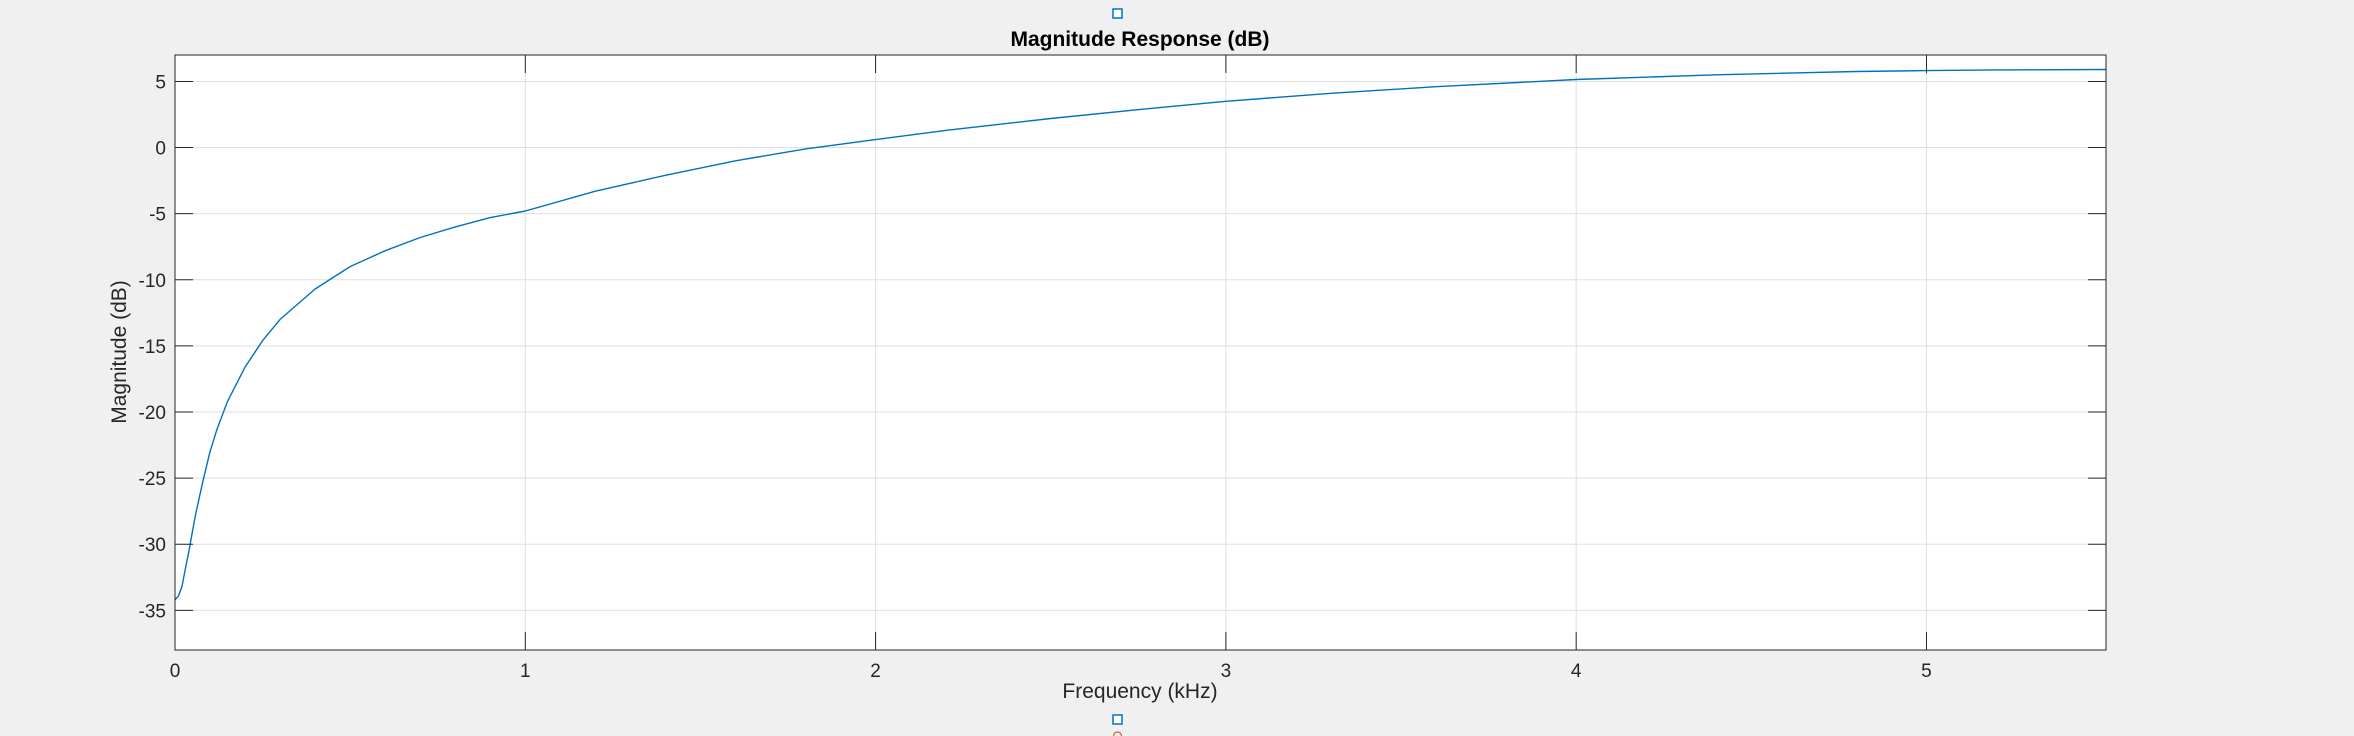  Describe the element at coordinates (157, 215) in the screenshot. I see `y-tick-label: -5` at that location.